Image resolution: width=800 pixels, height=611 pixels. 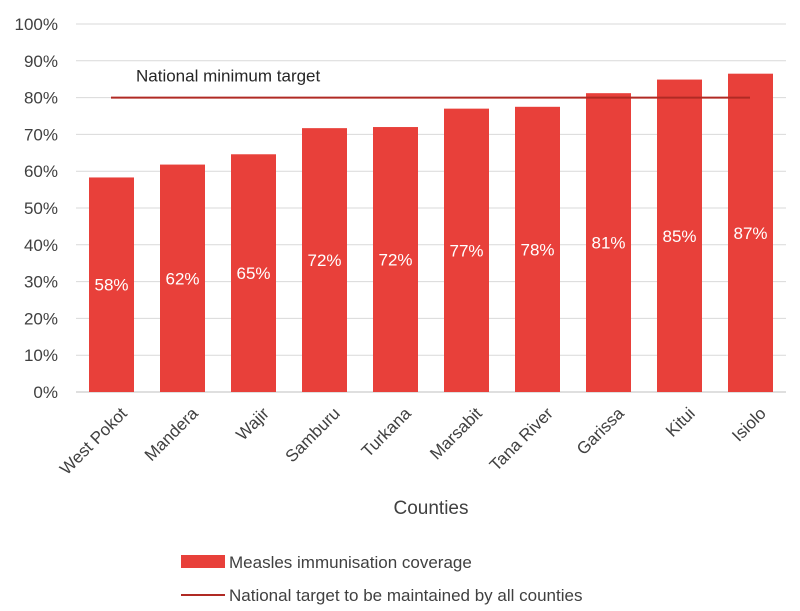 I want to click on x-tick-label: Samburu, so click(x=313, y=435).